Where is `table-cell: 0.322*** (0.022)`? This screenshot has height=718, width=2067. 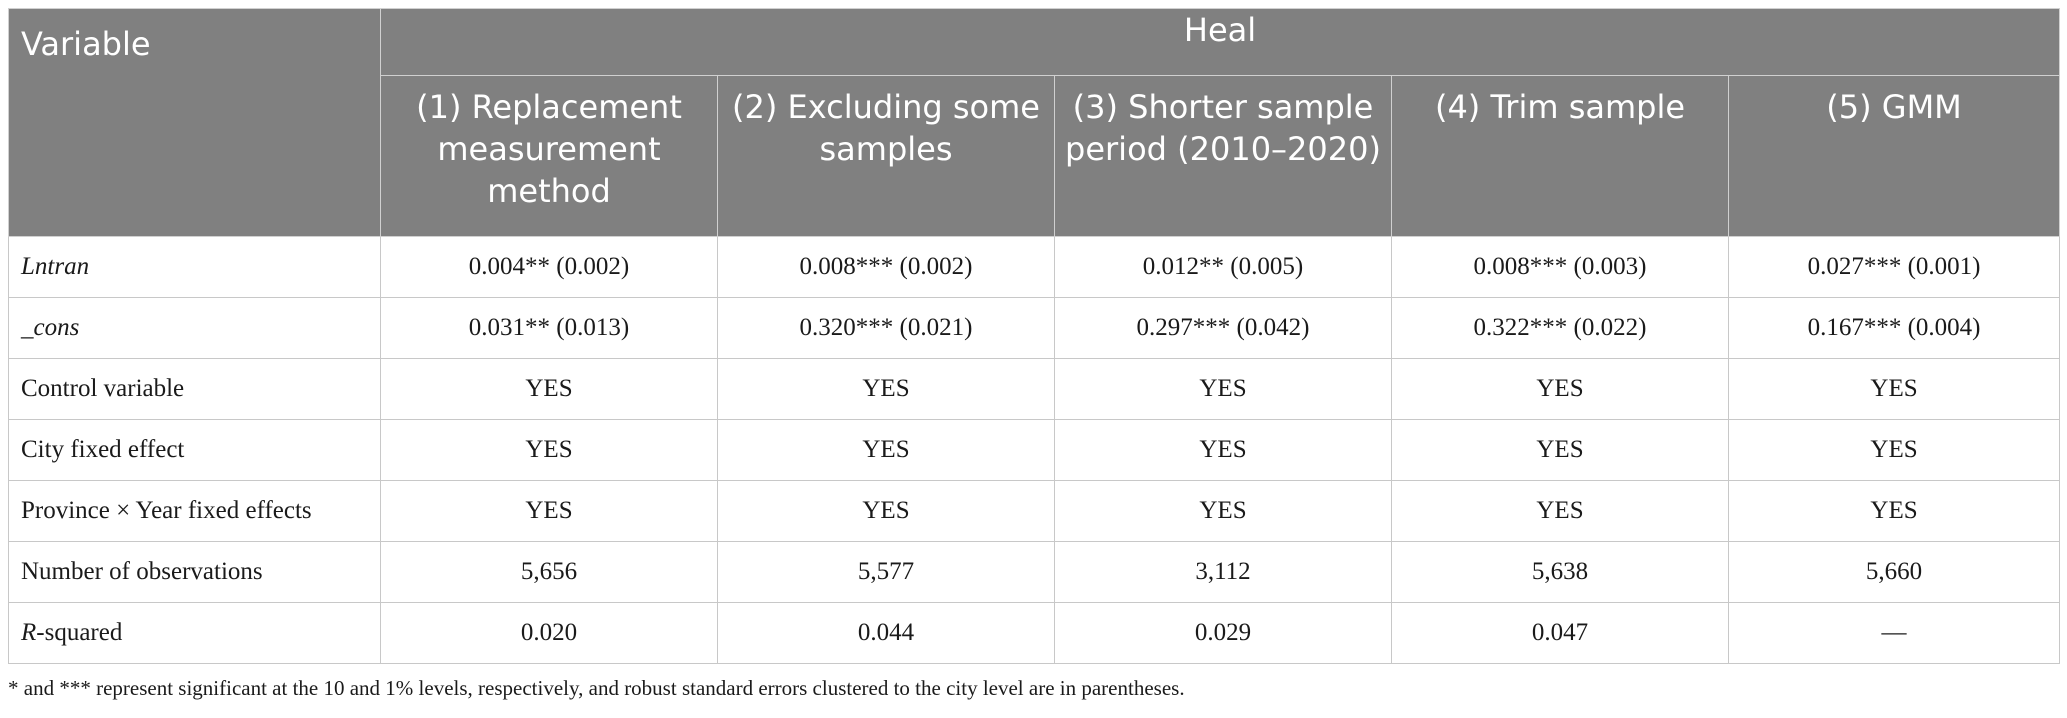 table-cell: 0.322*** (0.022) is located at coordinates (1560, 328).